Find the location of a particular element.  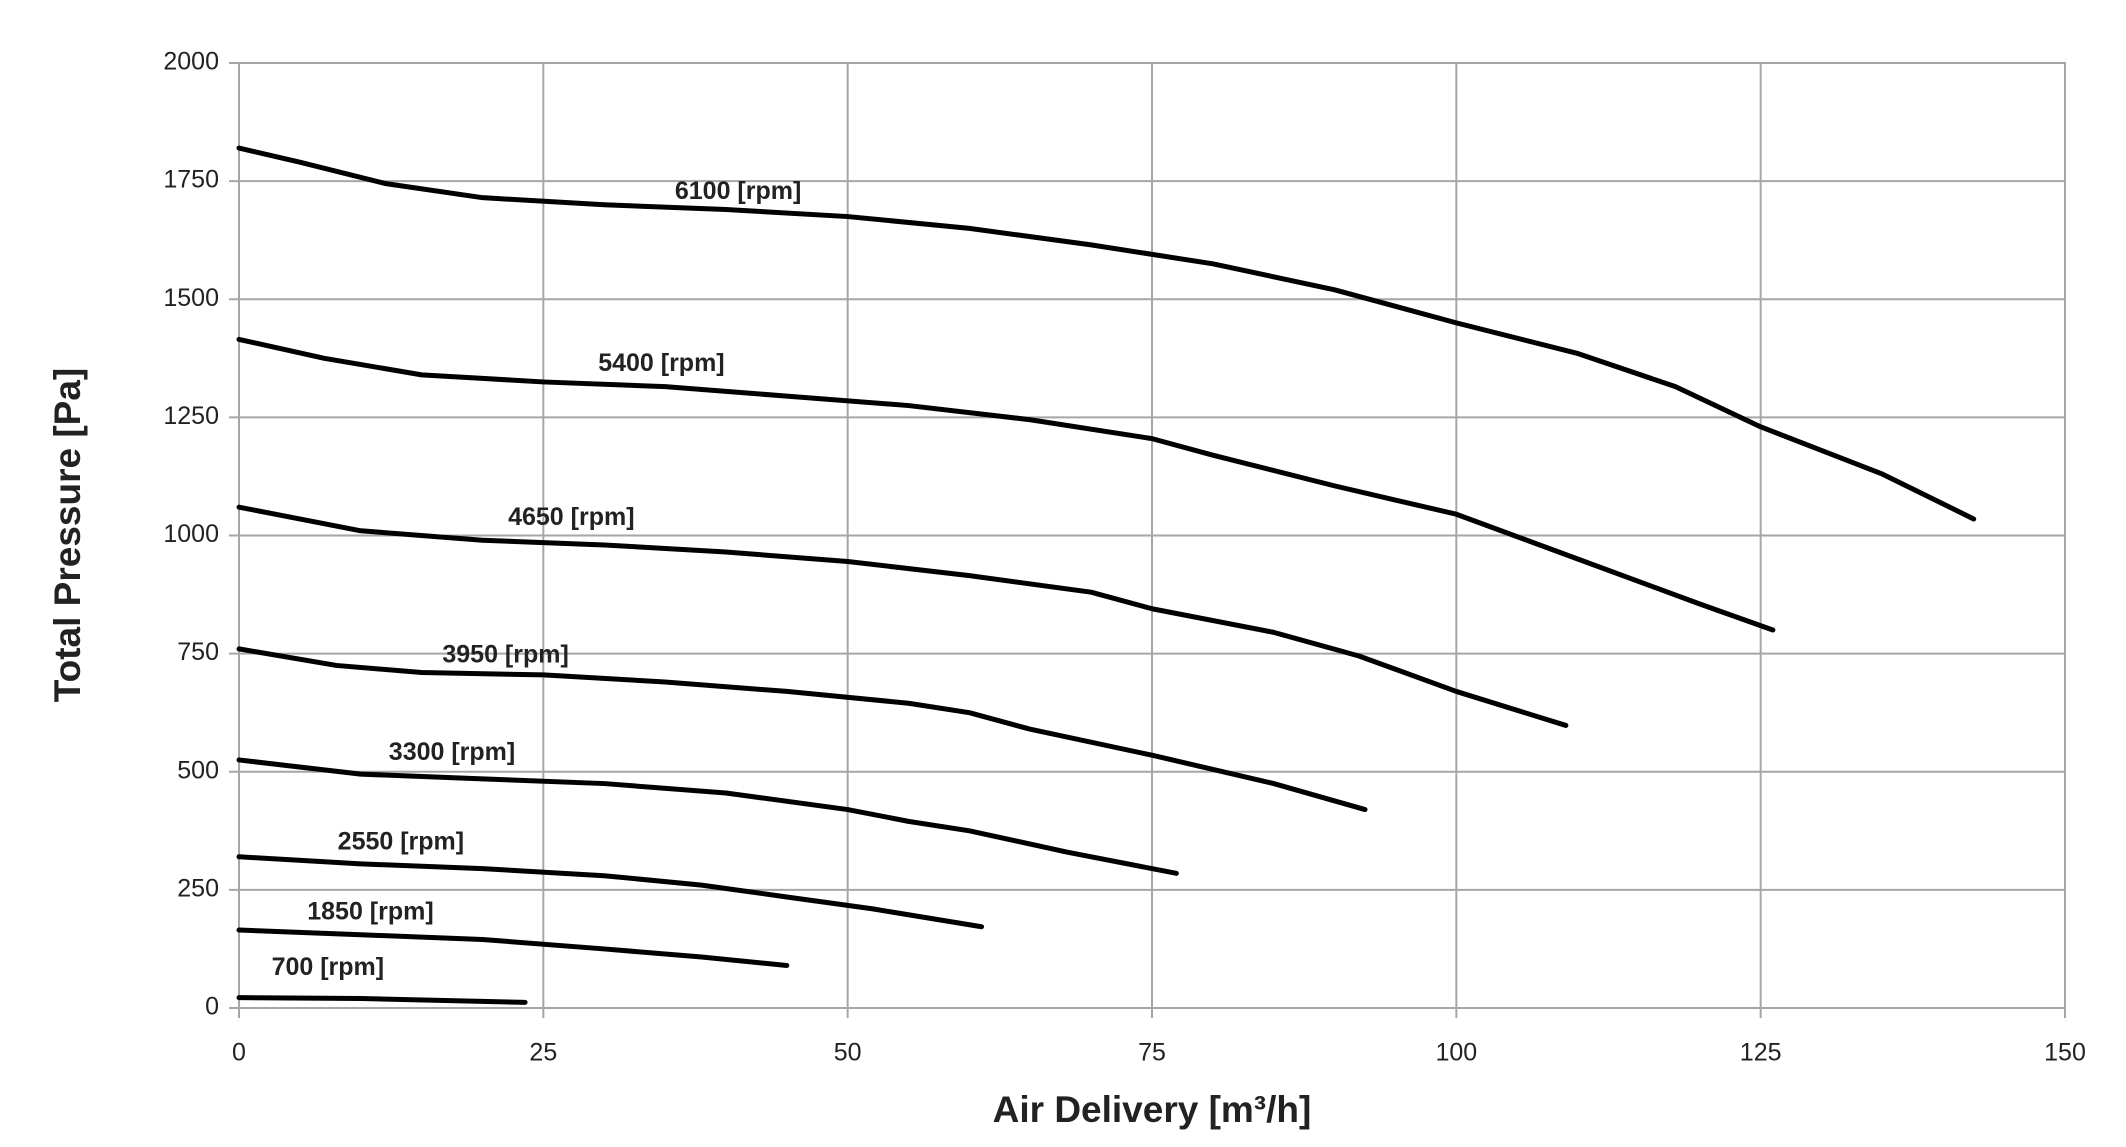

series-label: 2550 [rpm] is located at coordinates (401, 842).